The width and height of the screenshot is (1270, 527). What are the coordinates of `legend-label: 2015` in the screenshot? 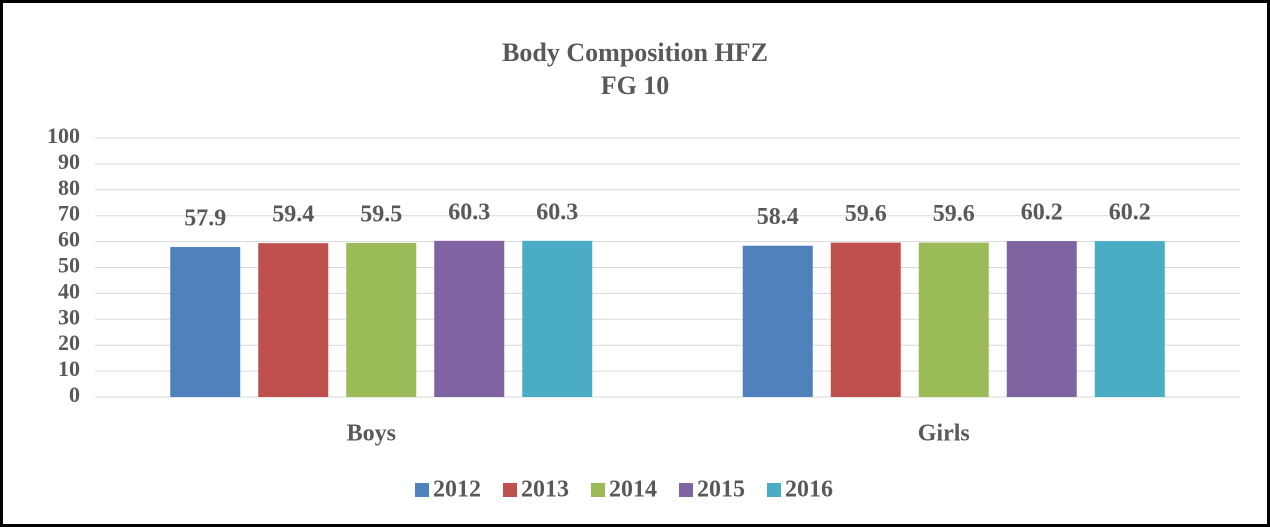 It's located at (721, 490).